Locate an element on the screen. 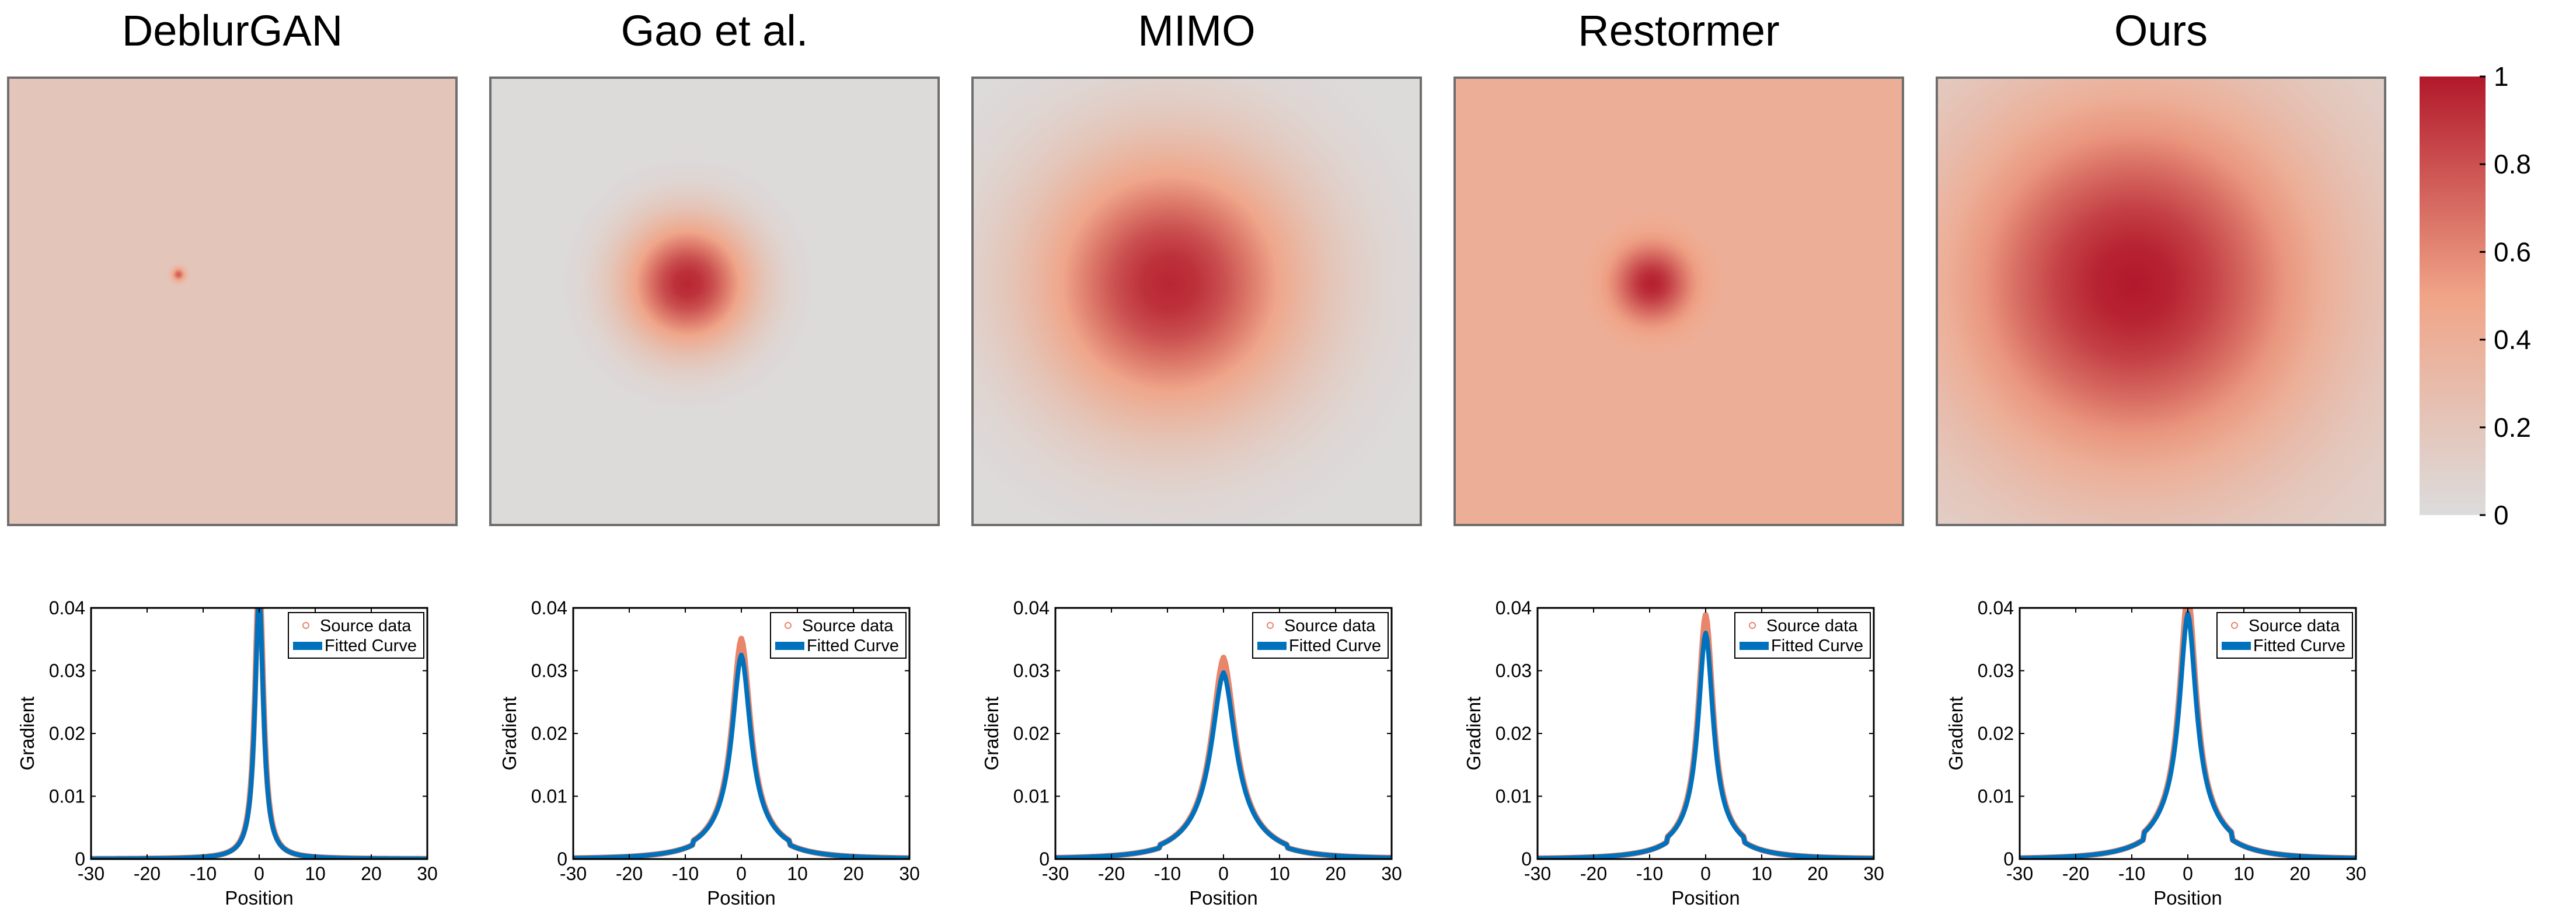 This screenshot has height=911, width=2576. colorbar-tick-label: 0.2 is located at coordinates (2513, 427).